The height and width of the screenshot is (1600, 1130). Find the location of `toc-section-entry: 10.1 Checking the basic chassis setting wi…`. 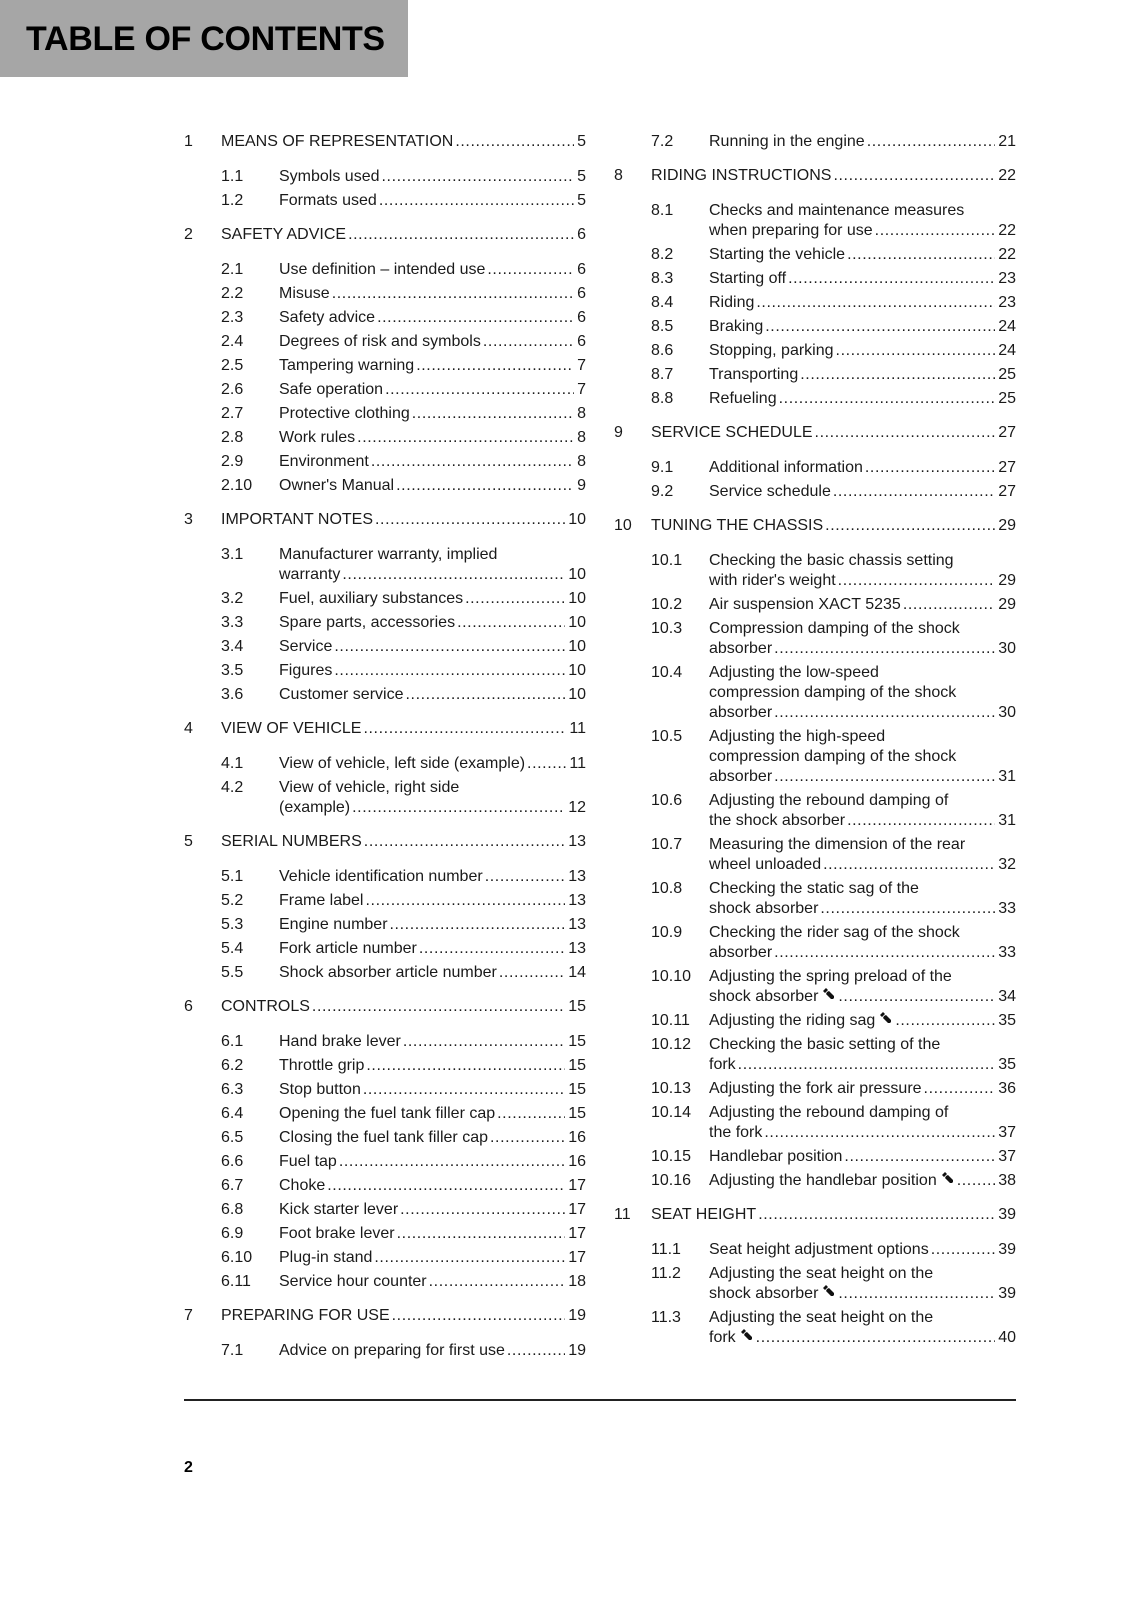

toc-section-entry: 10.1 Checking the basic chassis setting wi… is located at coordinates (815, 571).